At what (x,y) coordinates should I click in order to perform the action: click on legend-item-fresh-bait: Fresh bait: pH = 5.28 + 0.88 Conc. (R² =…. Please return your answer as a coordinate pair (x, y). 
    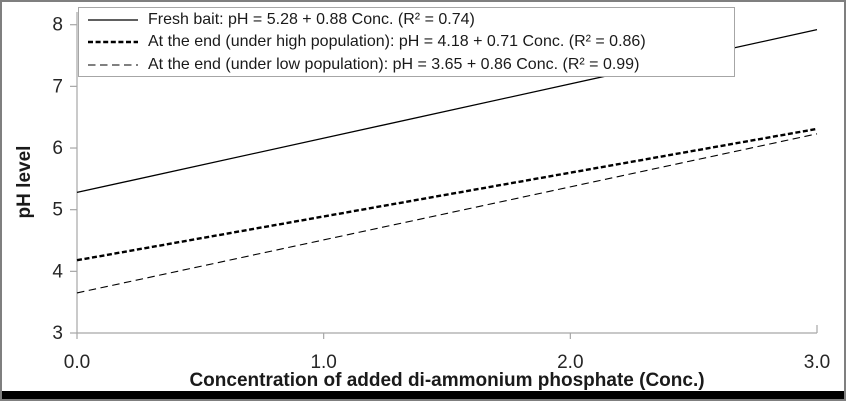
    Looking at the image, I should click on (410, 20).